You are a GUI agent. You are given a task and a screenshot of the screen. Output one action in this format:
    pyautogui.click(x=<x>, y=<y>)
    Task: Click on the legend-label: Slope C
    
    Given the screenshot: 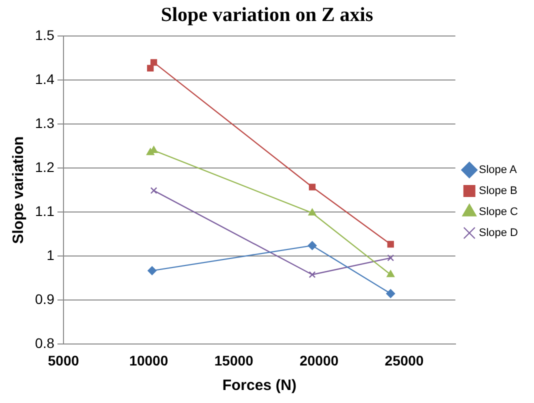 What is the action you would take?
    pyautogui.click(x=498, y=212)
    